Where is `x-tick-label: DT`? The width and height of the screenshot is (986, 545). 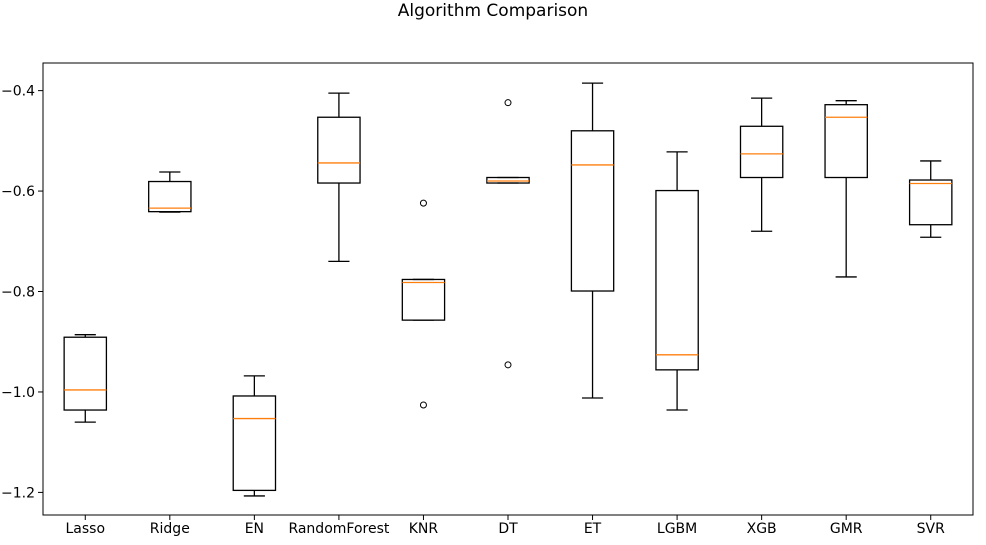
x-tick-label: DT is located at coordinates (508, 529).